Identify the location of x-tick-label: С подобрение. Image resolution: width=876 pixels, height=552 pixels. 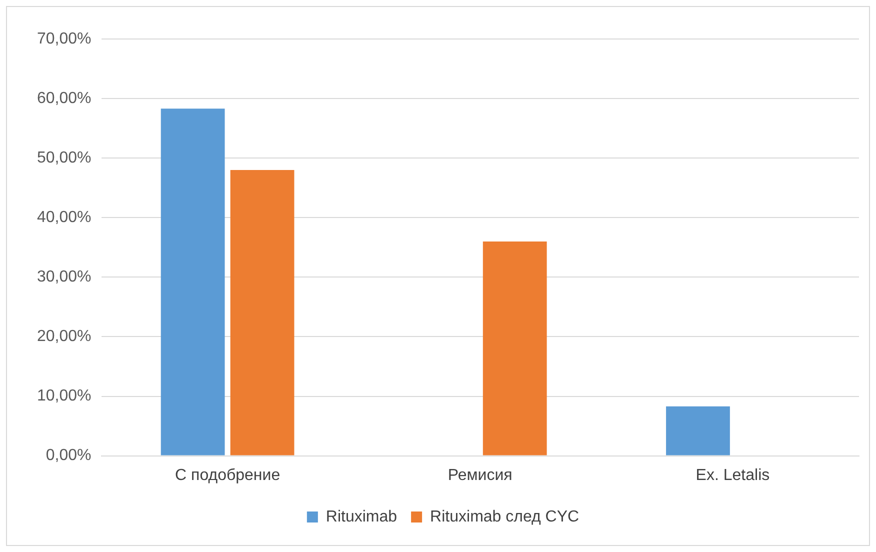
(227, 475).